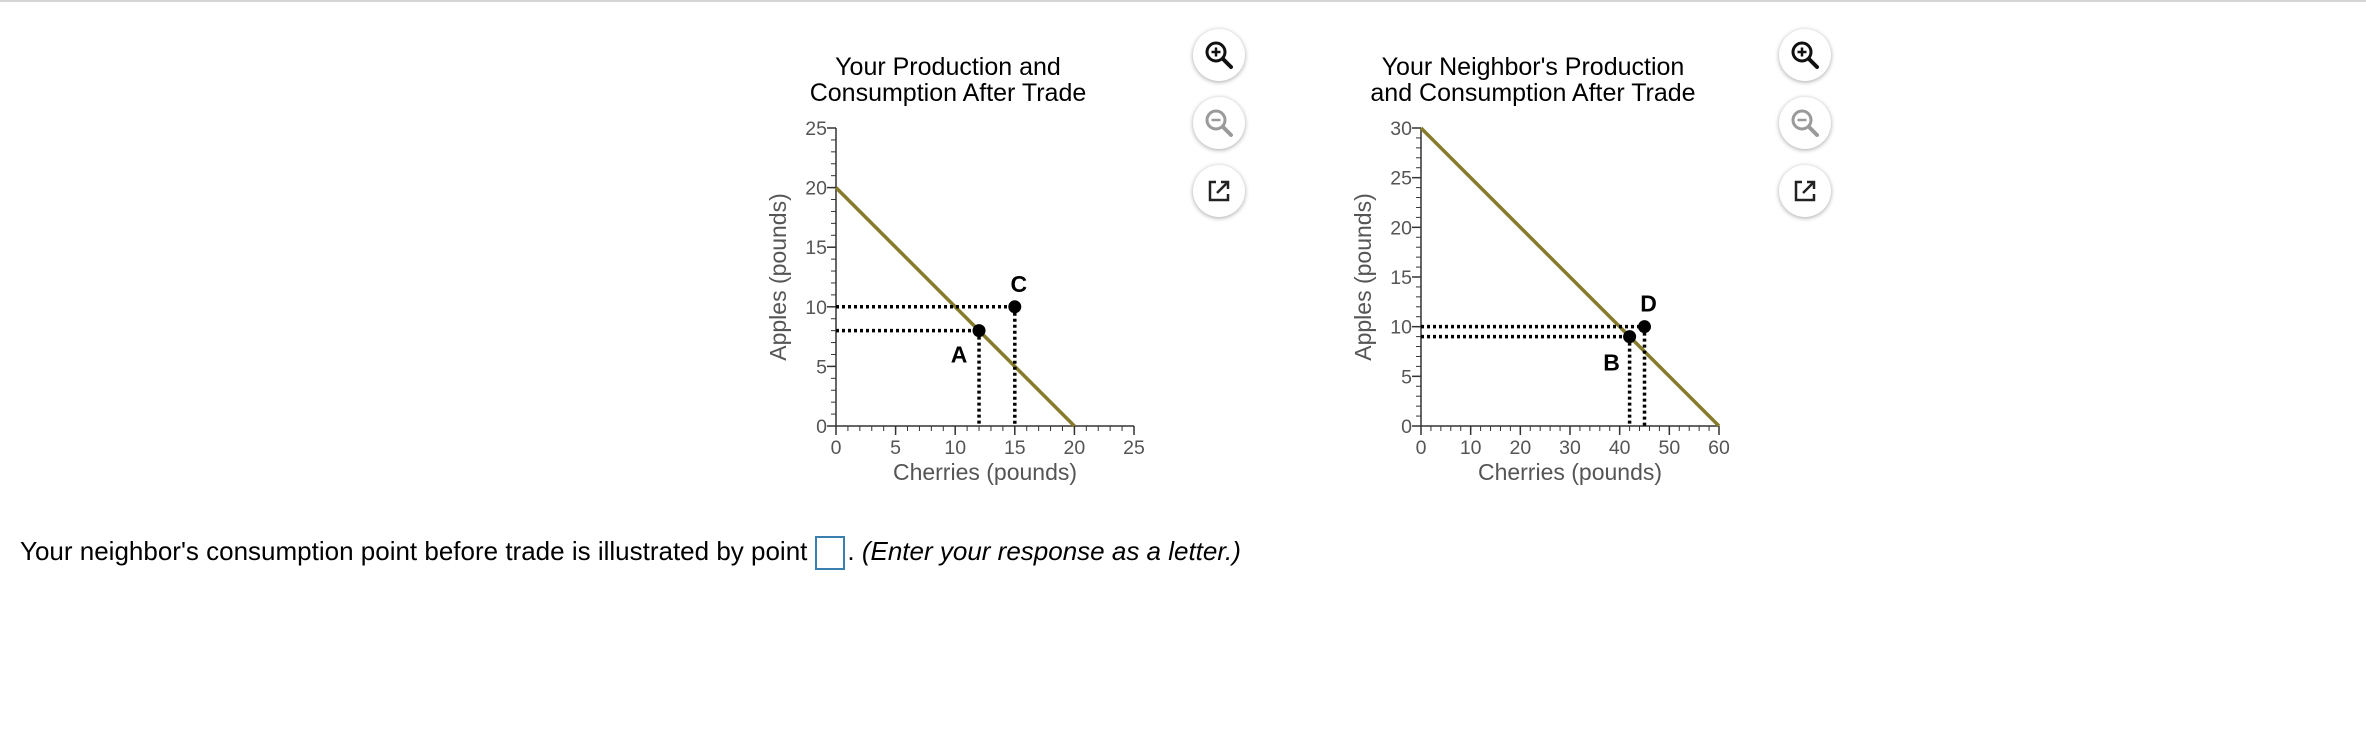  What do you see at coordinates (830, 553) in the screenshot?
I see `answer-input` at bounding box center [830, 553].